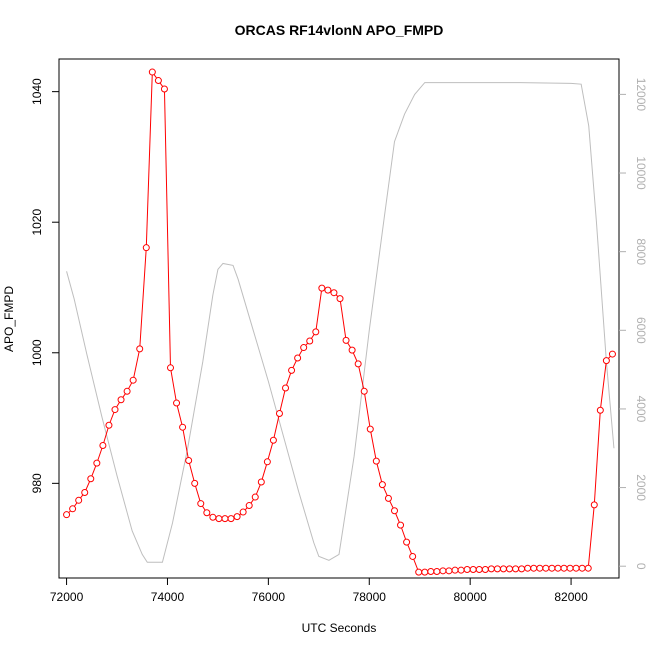  I want to click on y-tick-label-right: 8000, so click(641, 251).